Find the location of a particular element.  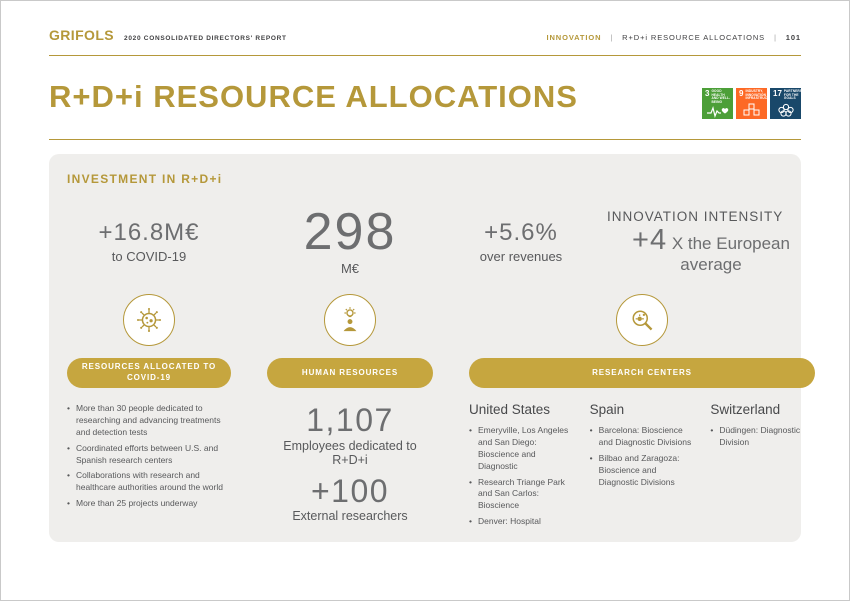

external-researchers-value: +100 is located at coordinates (350, 490).